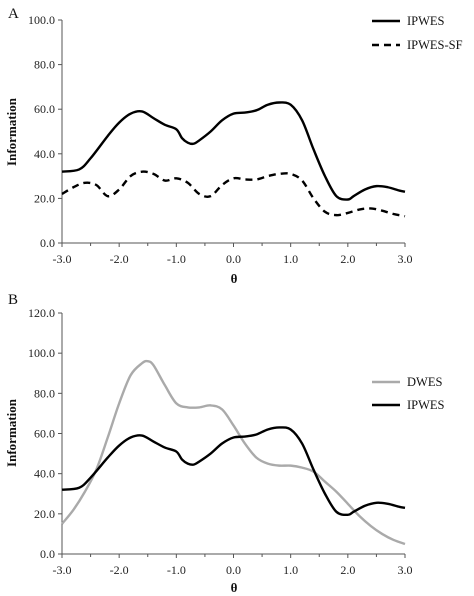  What do you see at coordinates (176, 259) in the screenshot?
I see `chart-a-x-tick-label: -1.0` at bounding box center [176, 259].